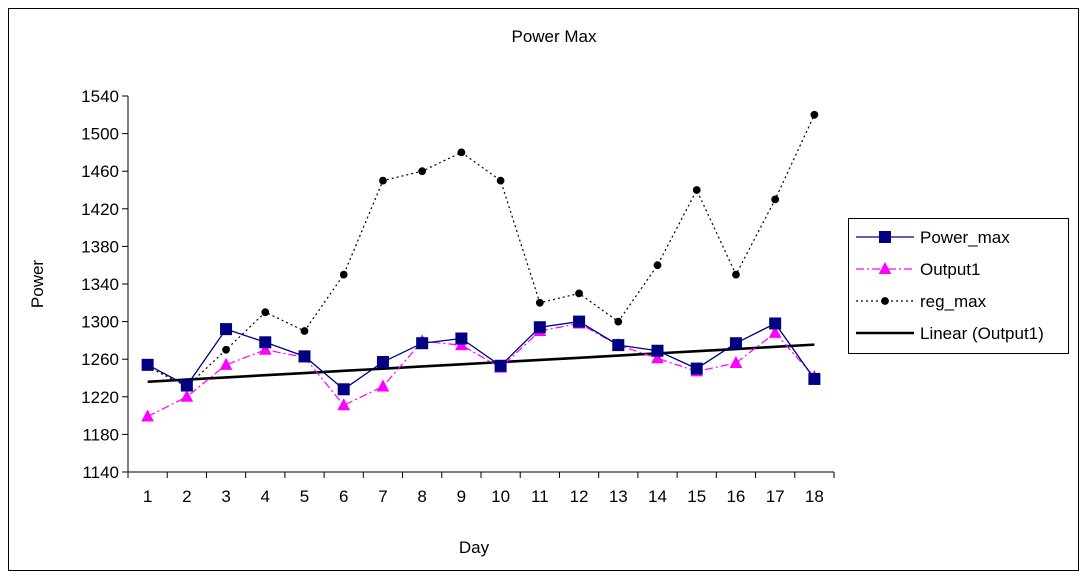 This screenshot has height=582, width=1088. I want to click on x-tick-label: 13, so click(618, 496).